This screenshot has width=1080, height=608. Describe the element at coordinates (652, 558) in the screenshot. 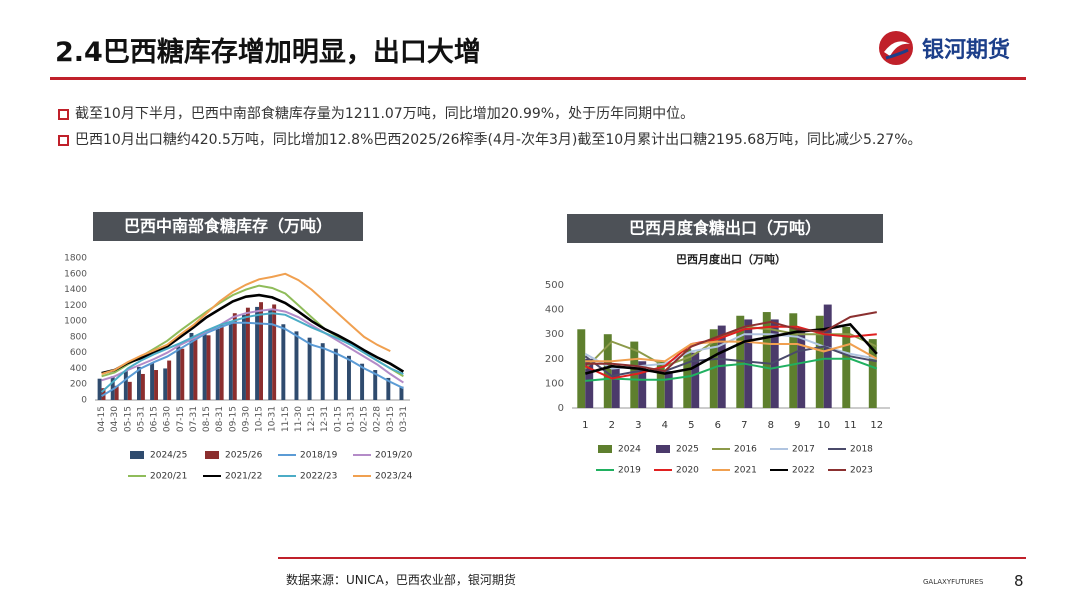

I see `footer-rule` at that location.